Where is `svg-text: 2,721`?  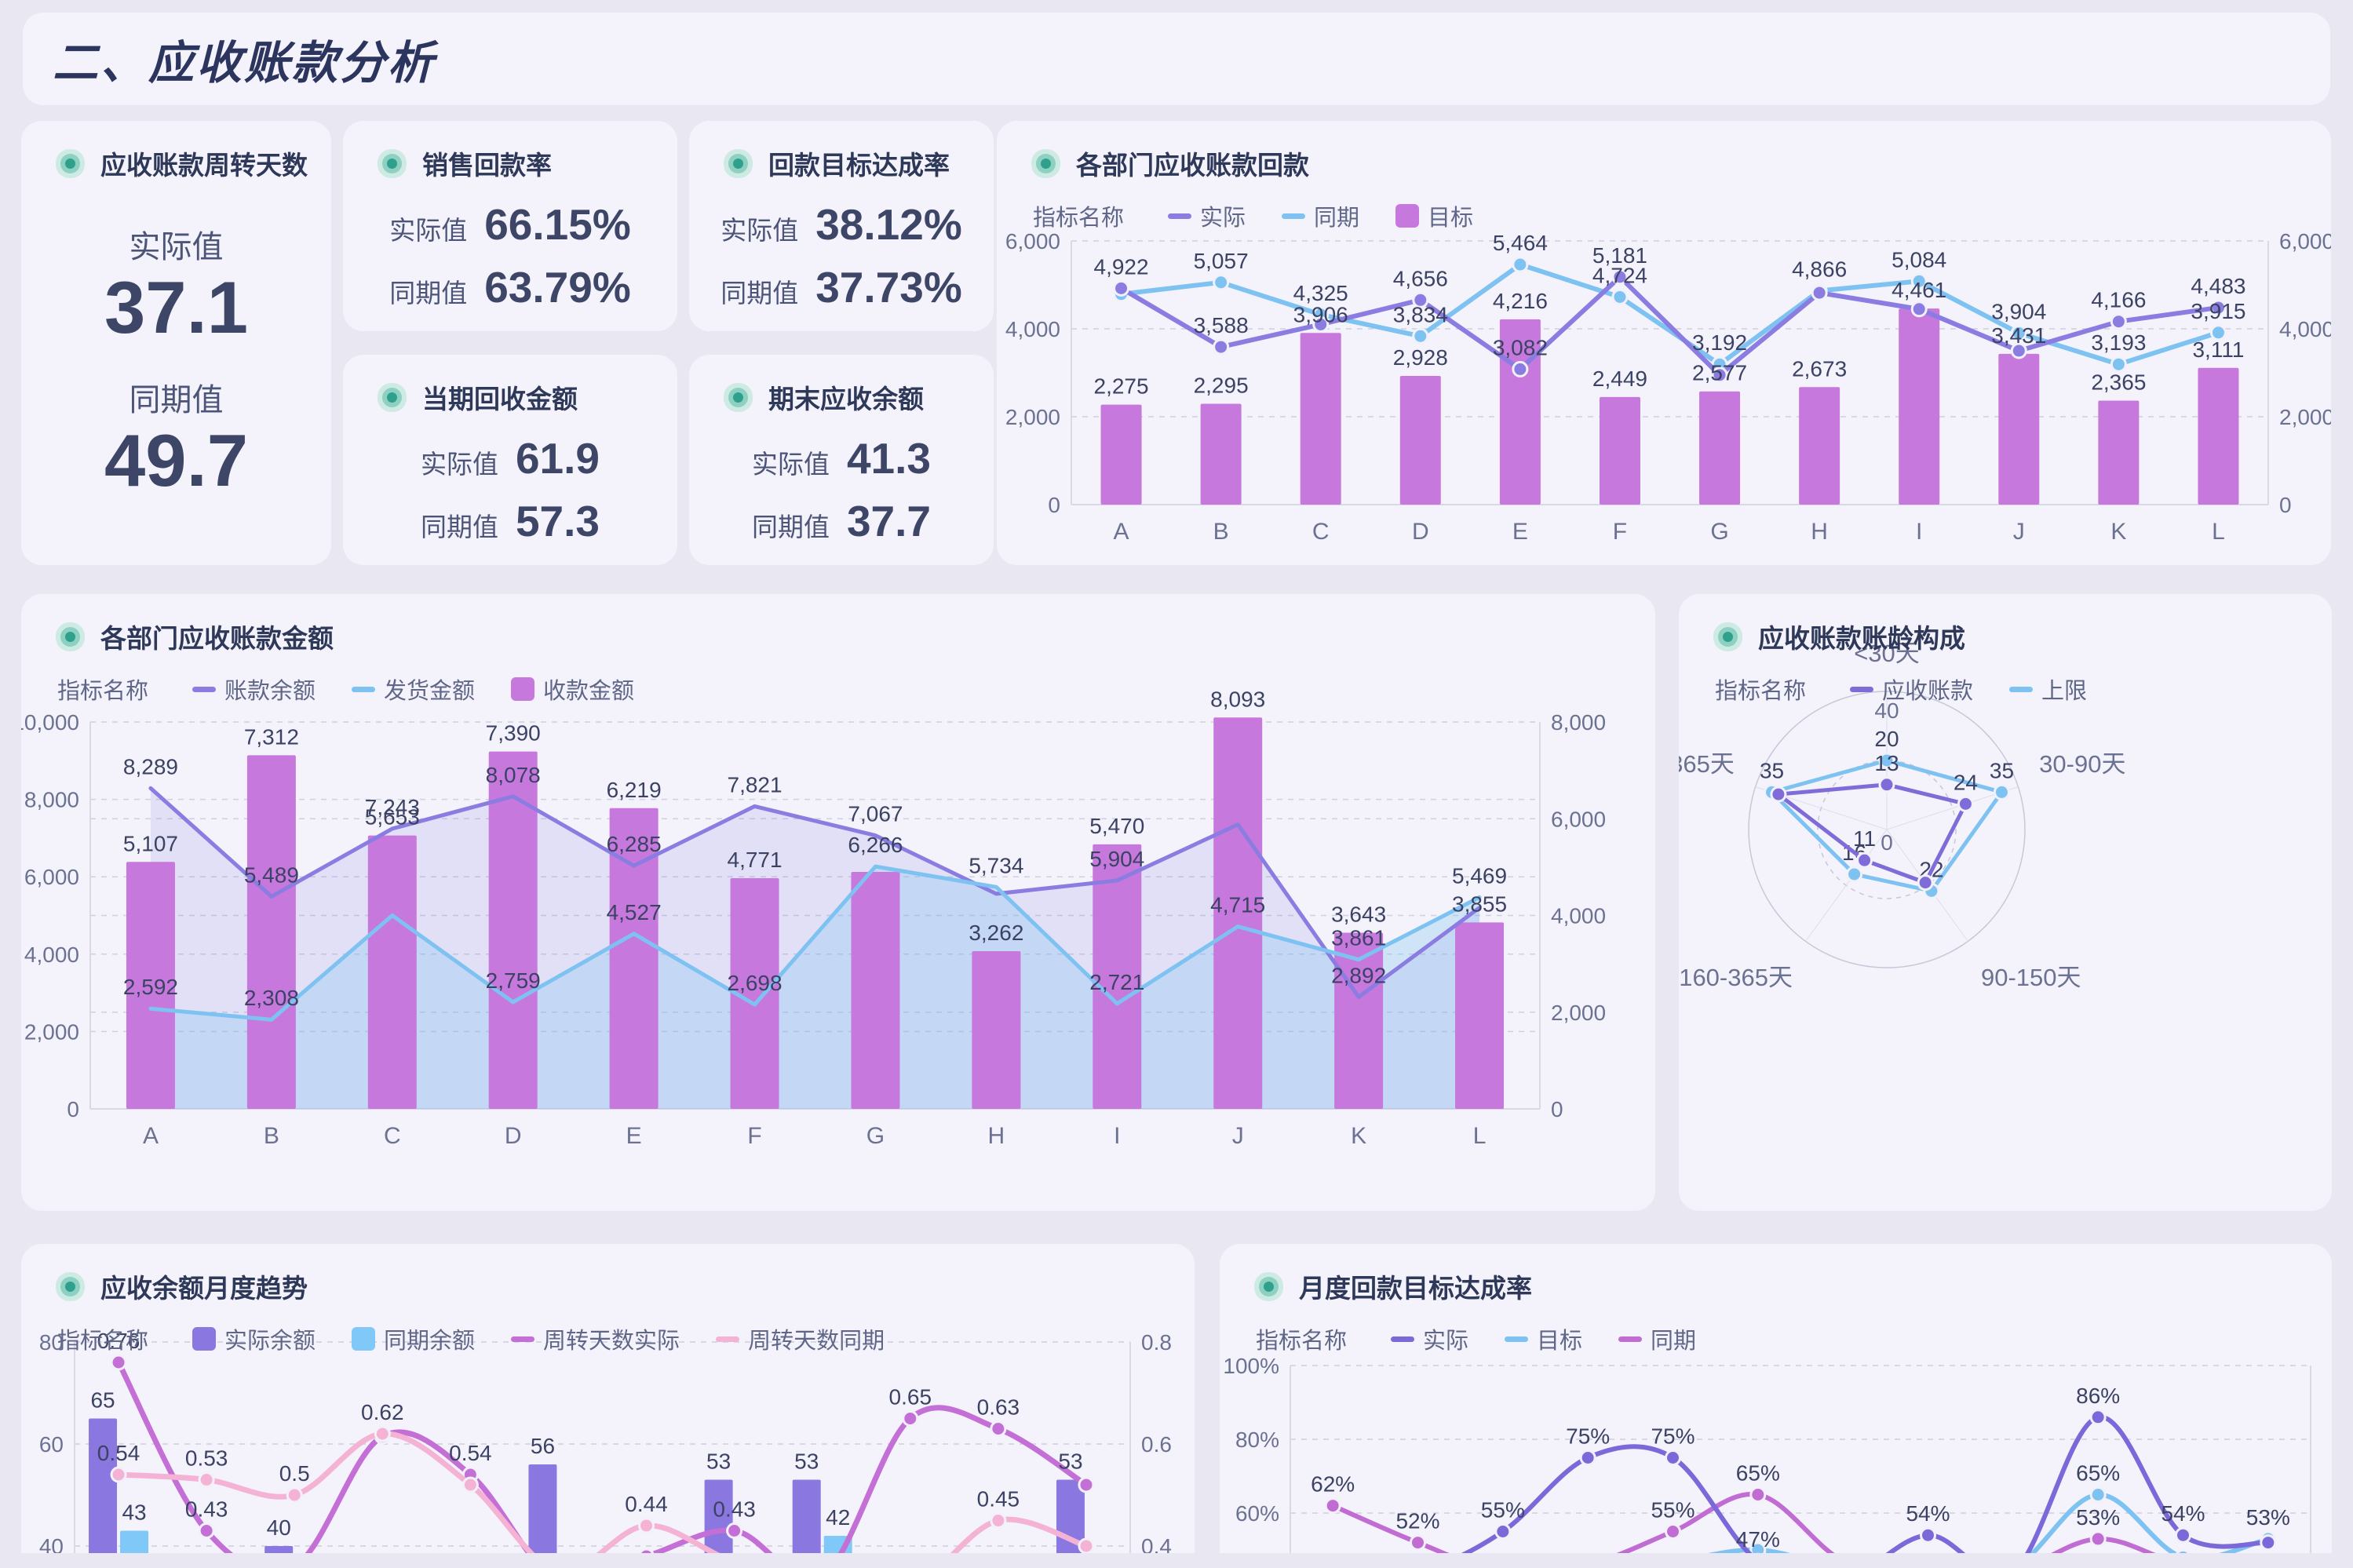
svg-text: 2,721 is located at coordinates (1116, 982).